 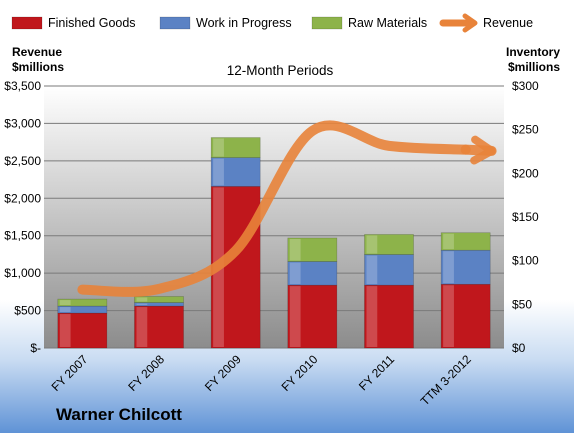 I want to click on category-label: FY 2011, so click(x=376, y=372).